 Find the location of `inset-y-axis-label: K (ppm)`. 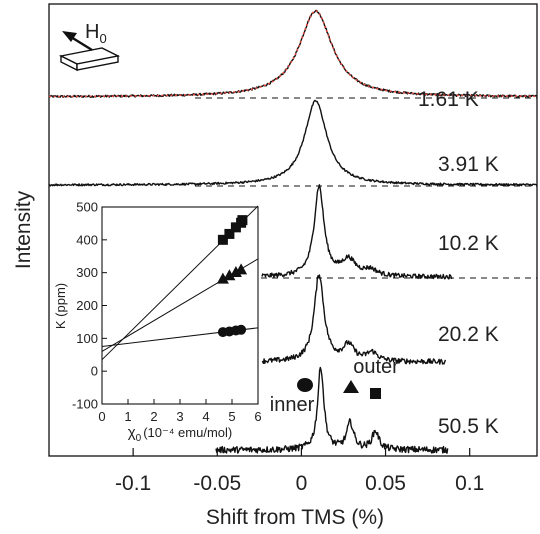

inset-y-axis-label: K (ppm) is located at coordinates (60, 306).